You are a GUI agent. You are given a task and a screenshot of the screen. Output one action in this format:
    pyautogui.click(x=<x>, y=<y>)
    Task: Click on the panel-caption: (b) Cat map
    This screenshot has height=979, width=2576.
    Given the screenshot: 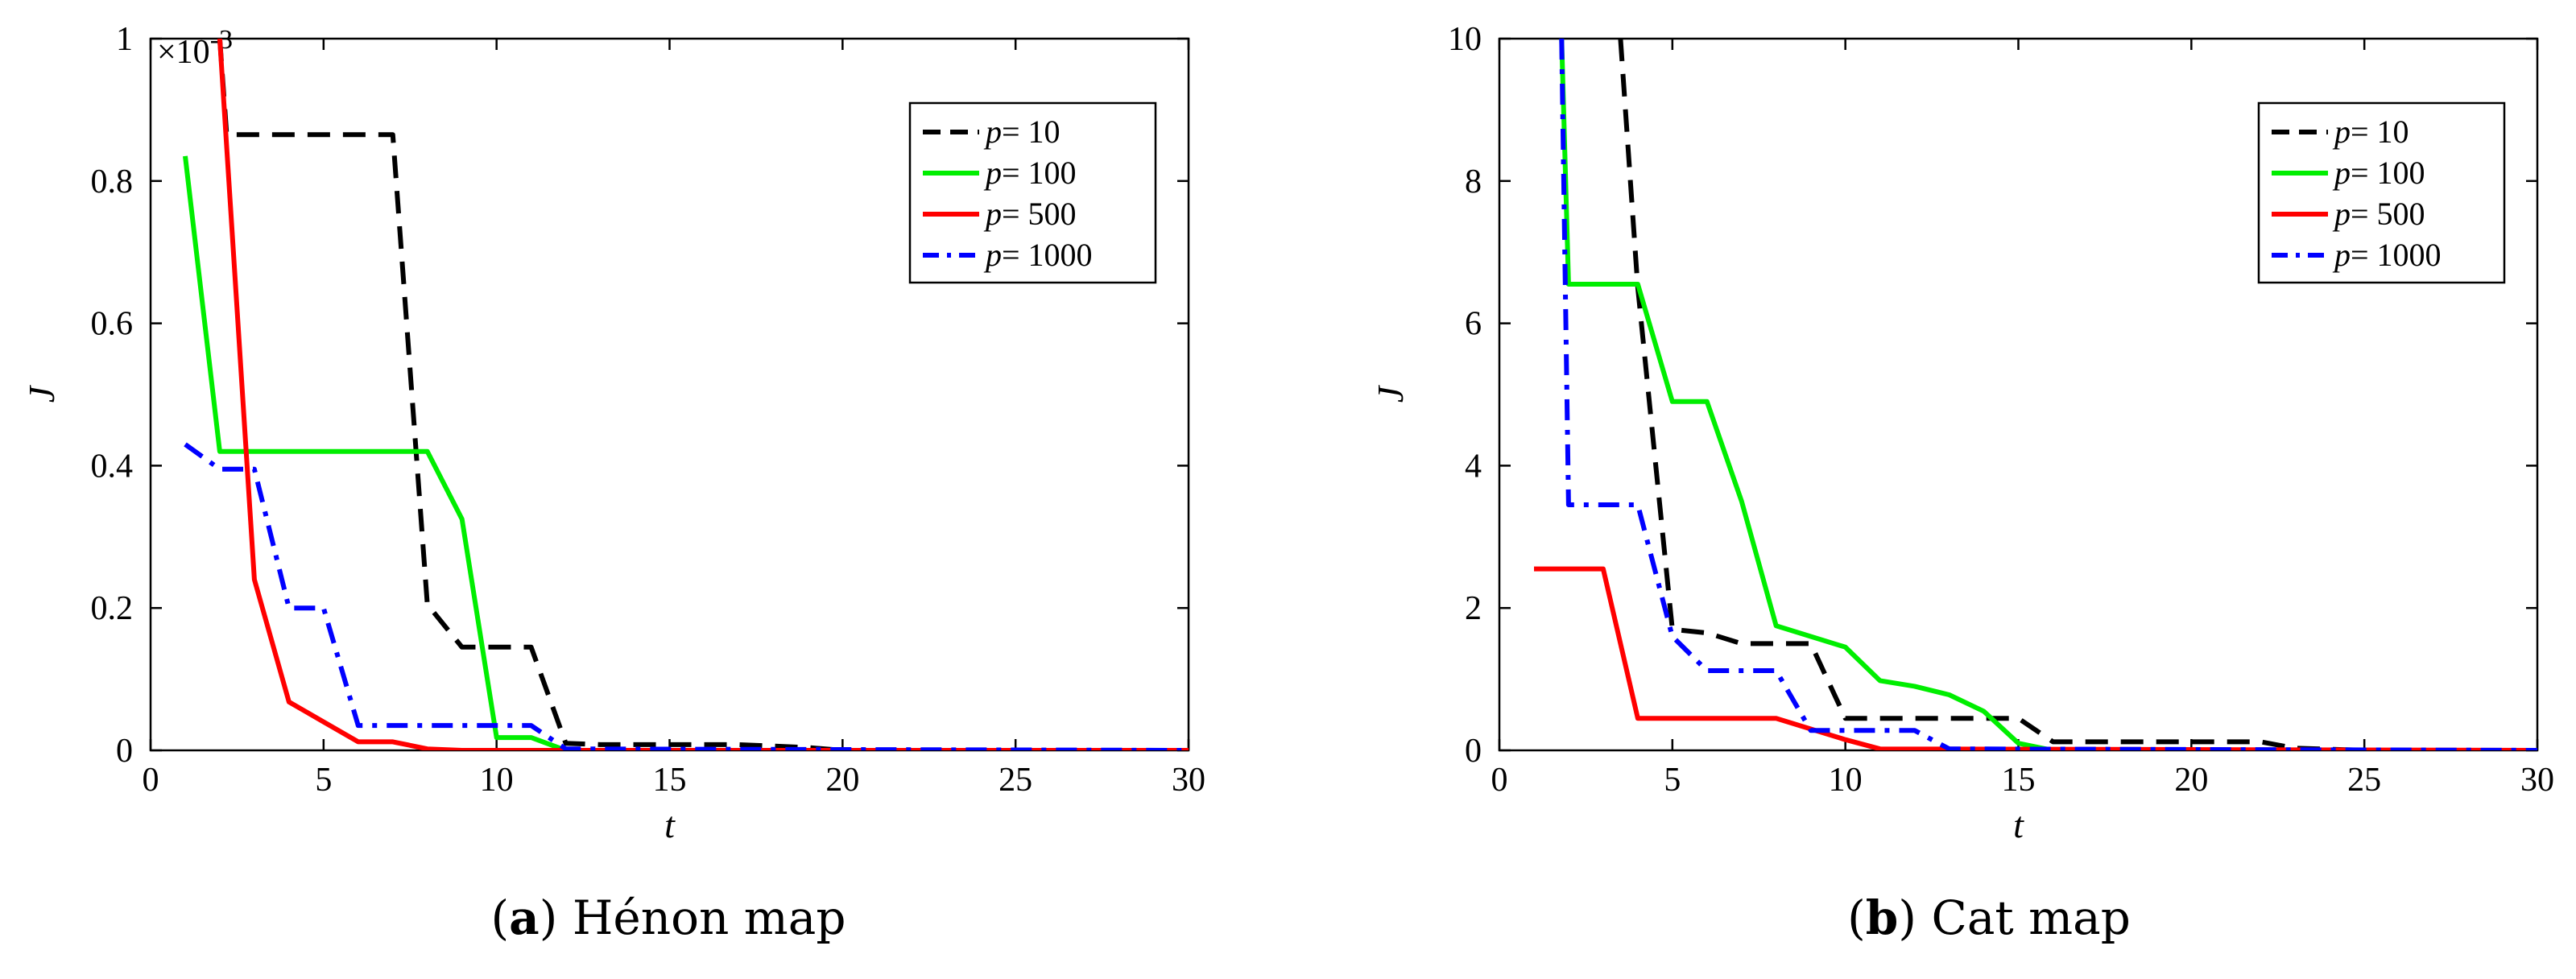 What is the action you would take?
    pyautogui.click(x=1989, y=918)
    